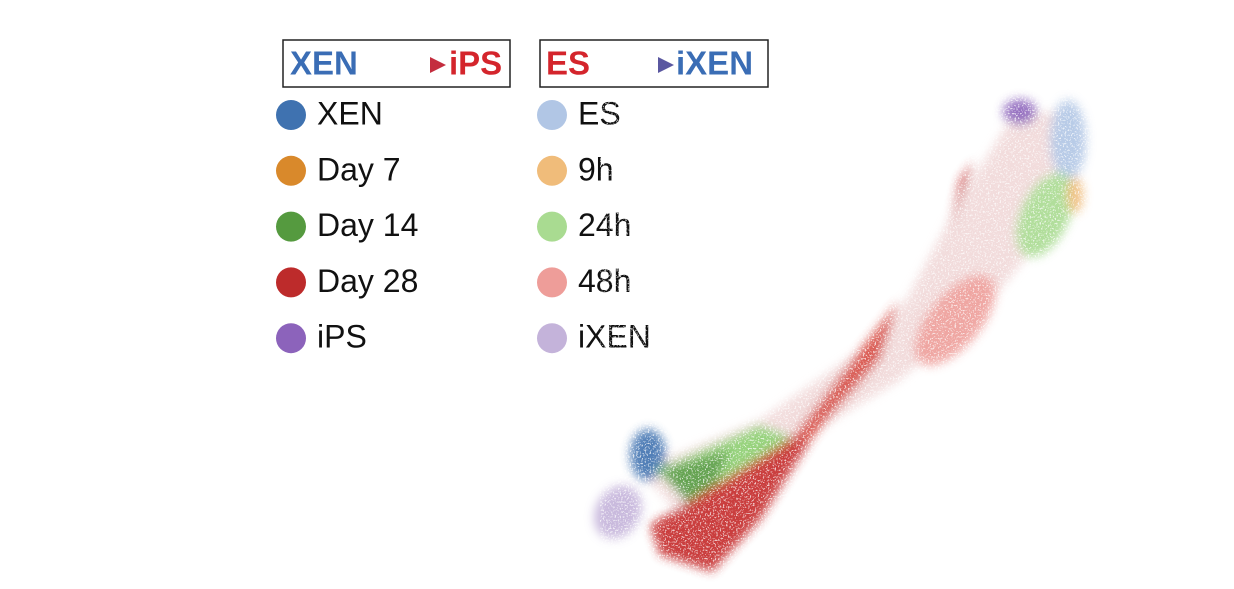  I want to click on legend-title-to: iPS, so click(475, 63).